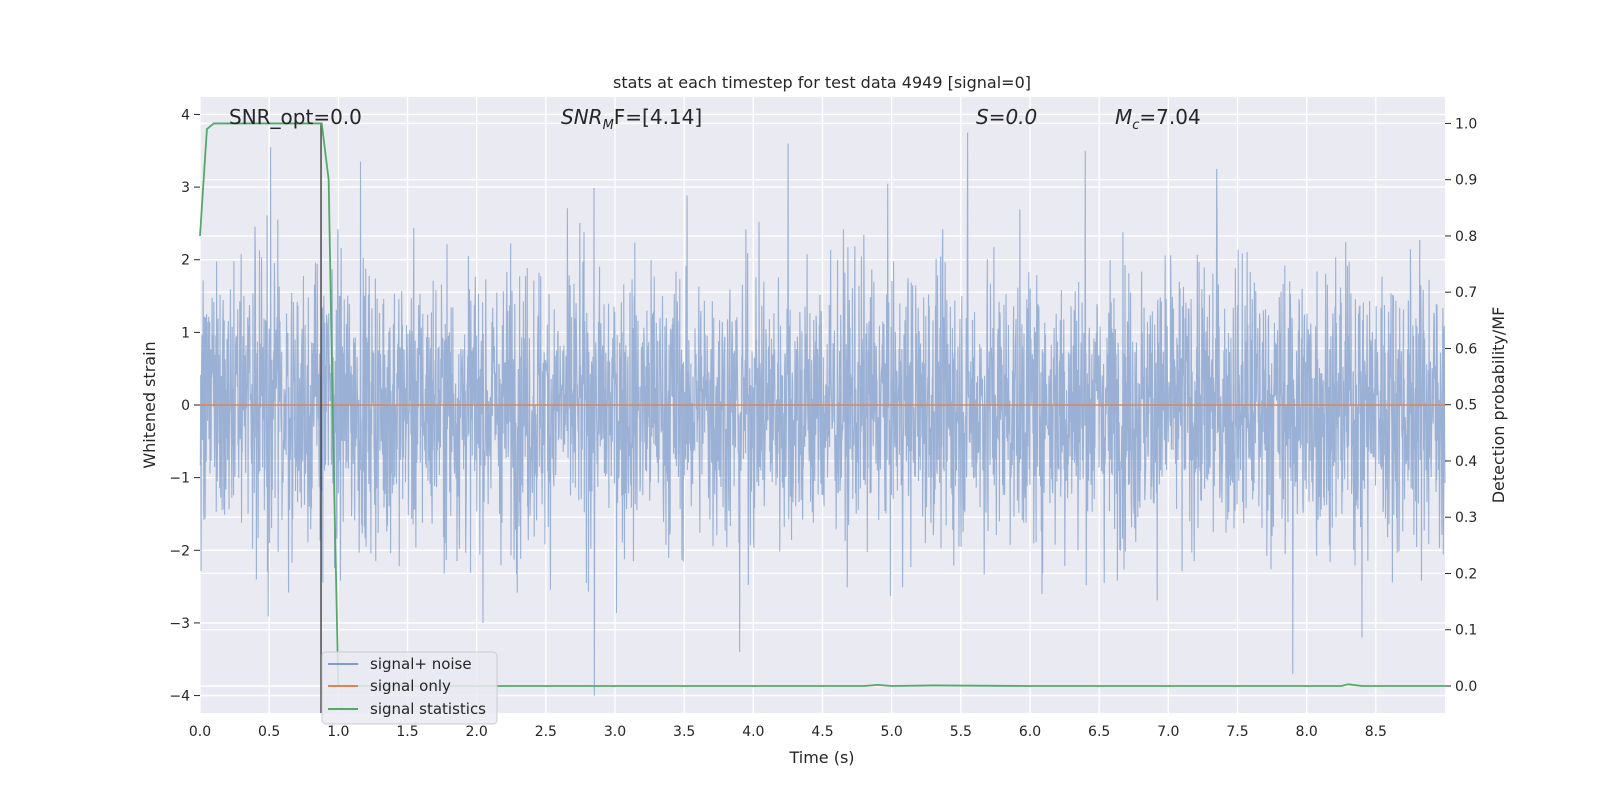 The width and height of the screenshot is (1600, 800). I want to click on y-right-tick-label: 0.2, so click(1466, 574).